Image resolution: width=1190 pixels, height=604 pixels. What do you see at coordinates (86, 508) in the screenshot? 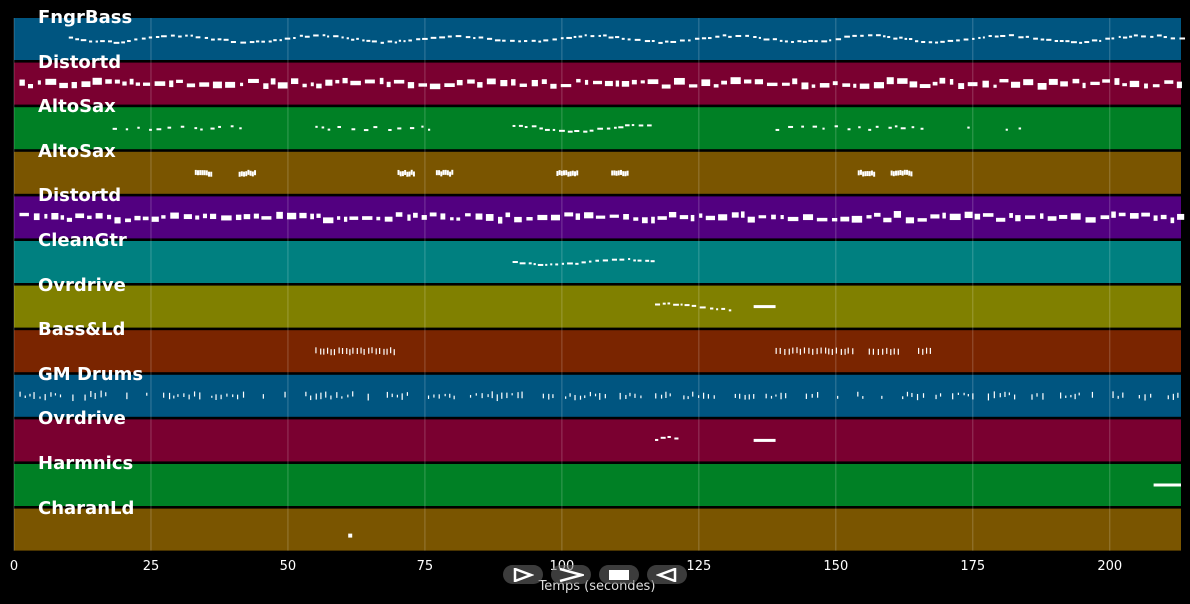
I see `track-name: CharanLd` at bounding box center [86, 508].